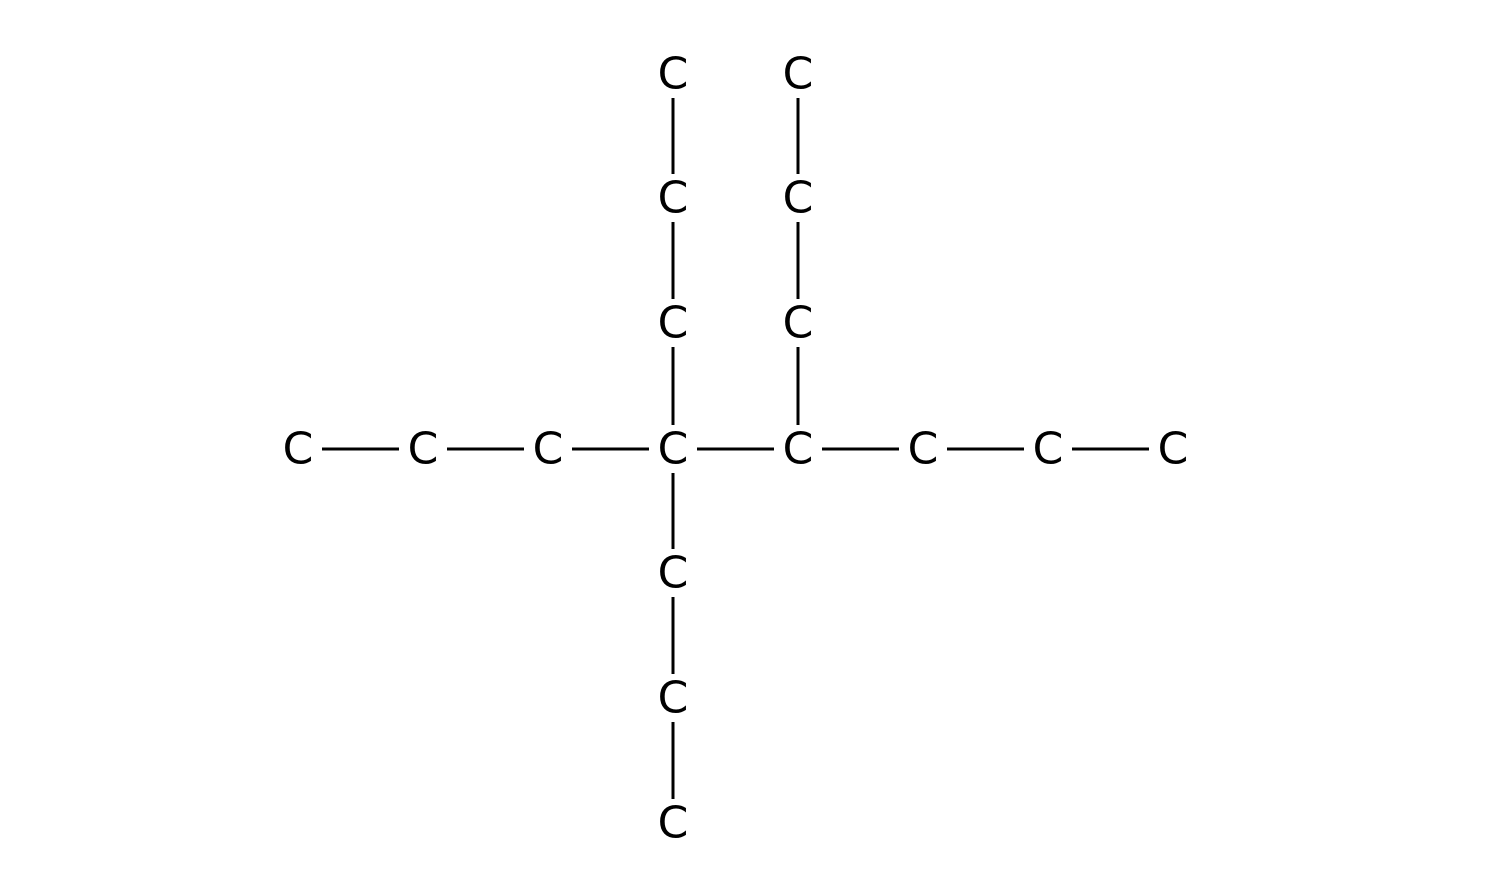 The height and width of the screenshot is (875, 1500). Describe the element at coordinates (673, 698) in the screenshot. I see `atom-label-d2: C` at that location.